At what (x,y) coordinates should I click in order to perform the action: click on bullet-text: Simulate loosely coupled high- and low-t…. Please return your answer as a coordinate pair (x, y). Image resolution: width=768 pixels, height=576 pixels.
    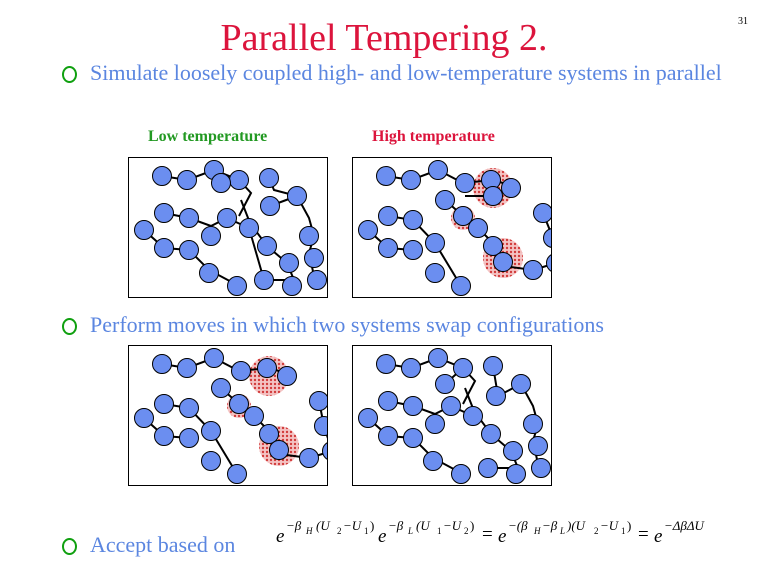
    Looking at the image, I should click on (406, 72).